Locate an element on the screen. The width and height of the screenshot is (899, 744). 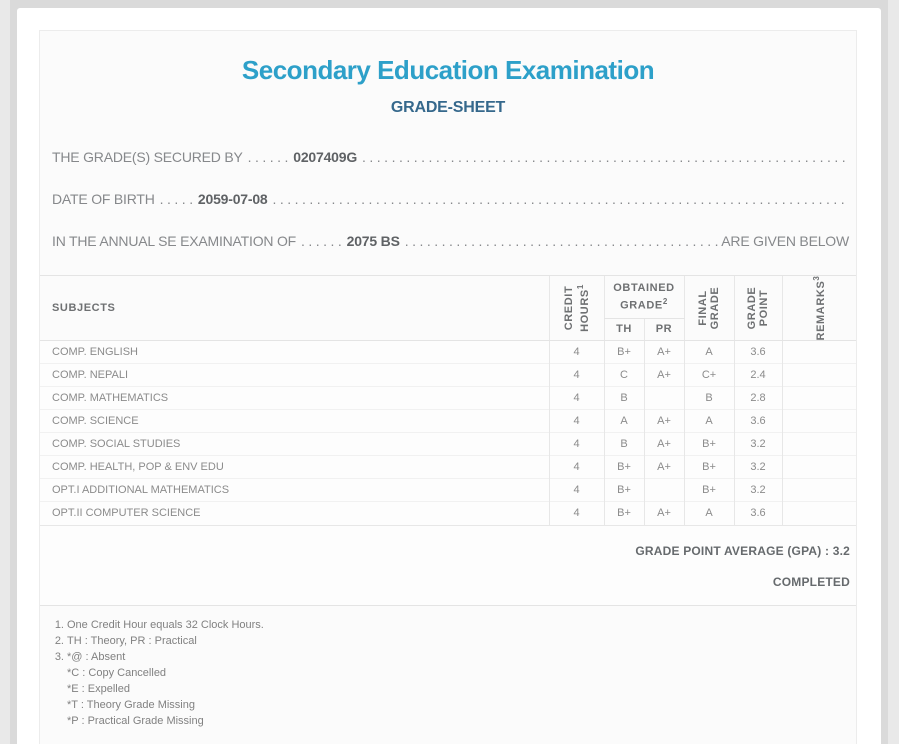
subject-cell: COMP. MATHEMATICS is located at coordinates (294, 398).